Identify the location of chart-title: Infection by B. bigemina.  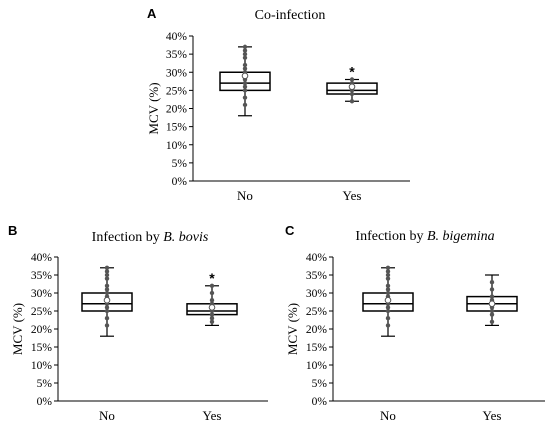
(424, 236).